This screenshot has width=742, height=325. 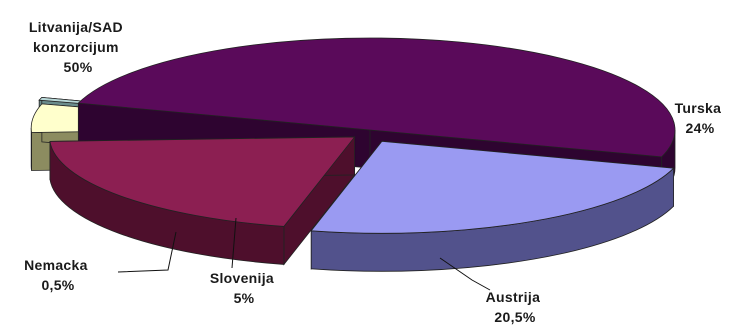 I want to click on label-austrija-line1: Austrija, so click(x=513, y=297).